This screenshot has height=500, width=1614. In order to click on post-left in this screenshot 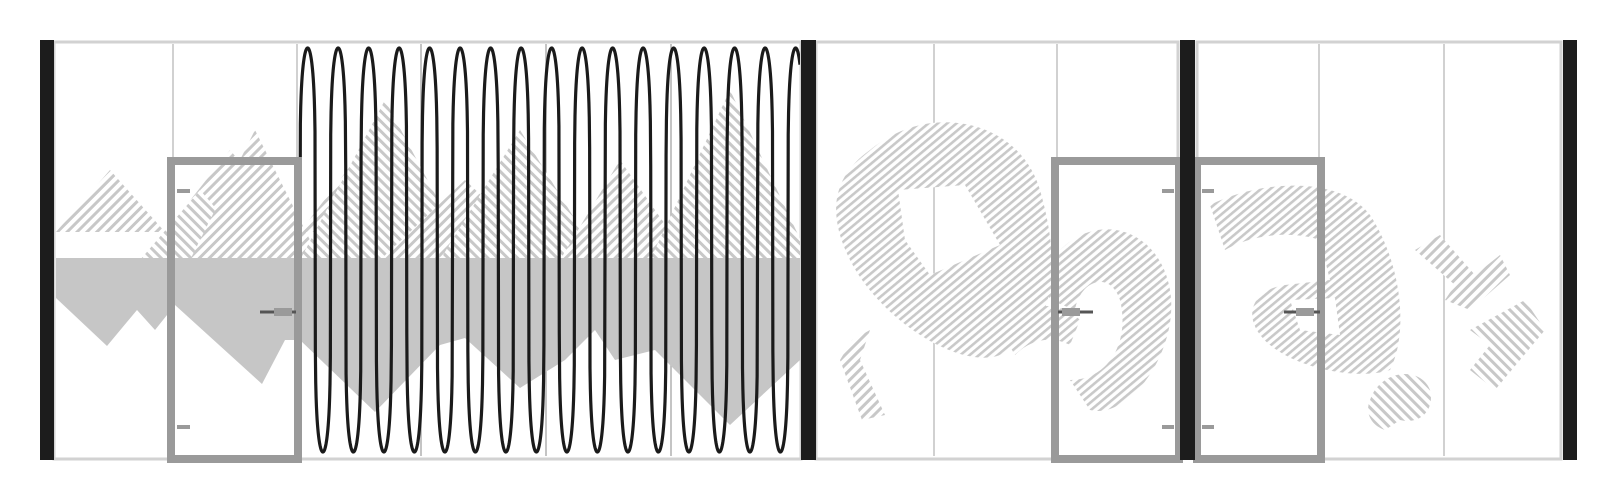, I will do `click(47, 250)`.